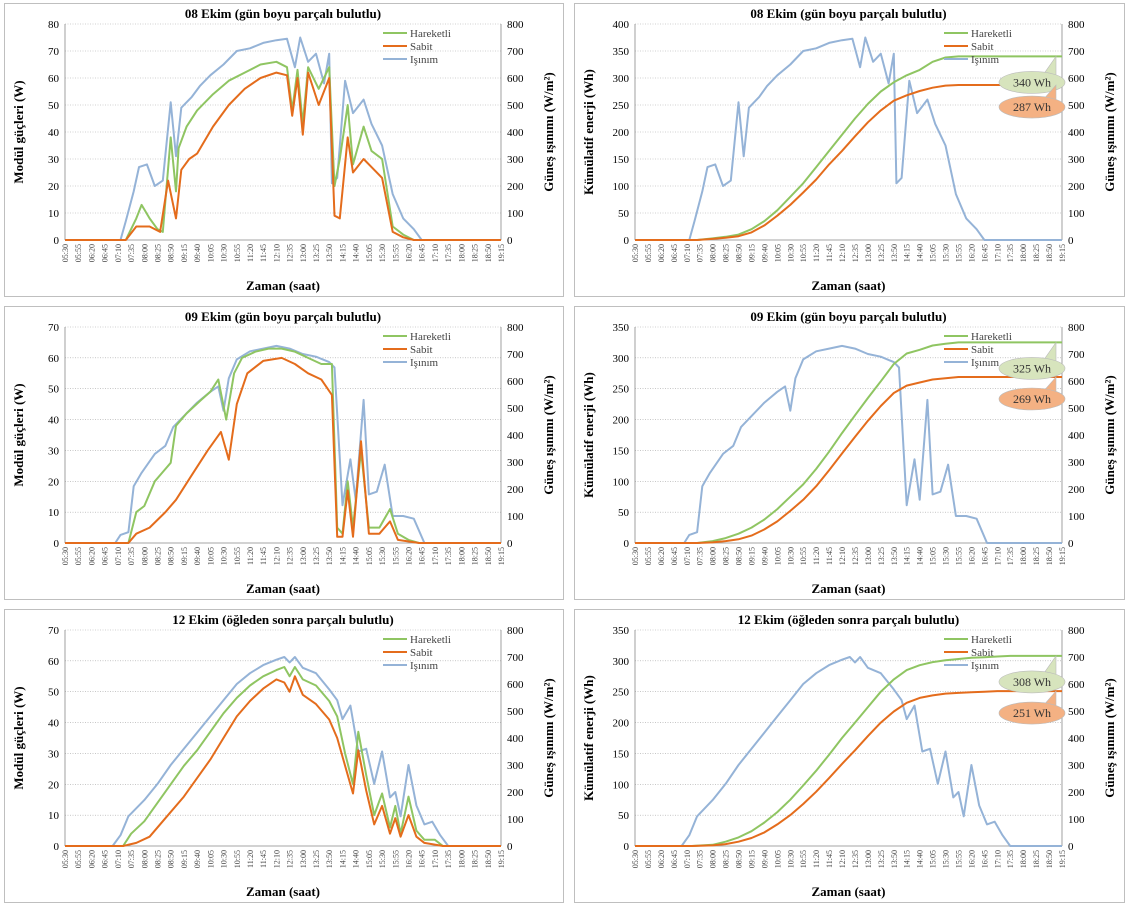 The height and width of the screenshot is (907, 1129). Describe the element at coordinates (54, 724) in the screenshot. I see `y-tick-label: 40` at that location.